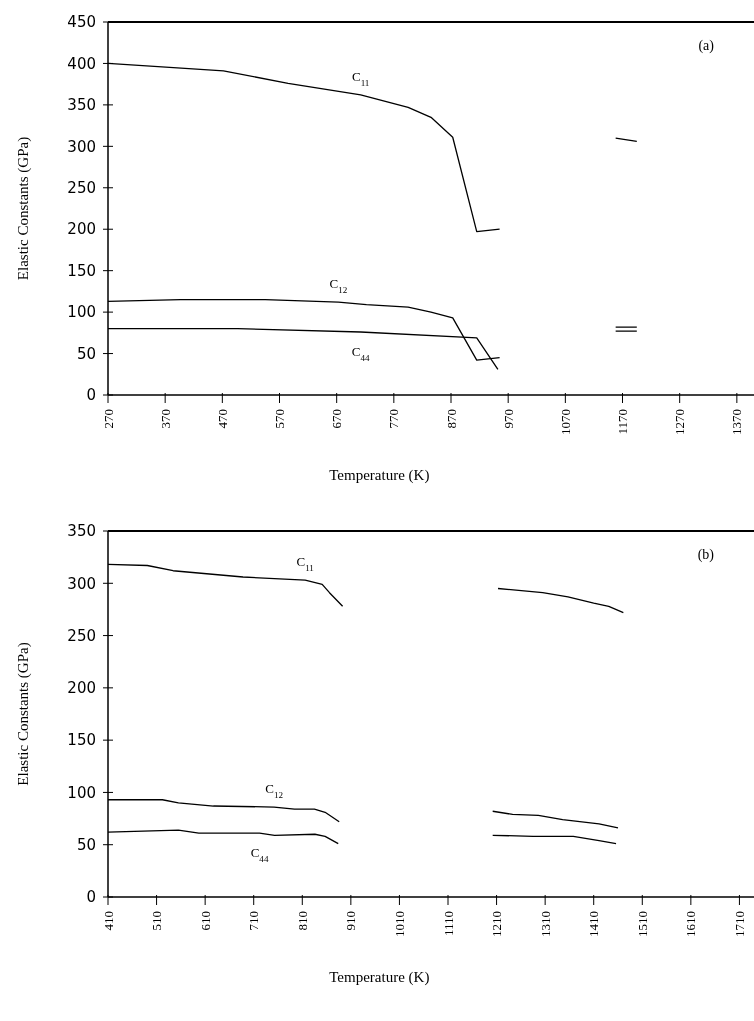 Image resolution: width=754 pixels, height=1021 pixels. Describe the element at coordinates (451, 419) in the screenshot. I see `x-tick-label: 870` at that location.